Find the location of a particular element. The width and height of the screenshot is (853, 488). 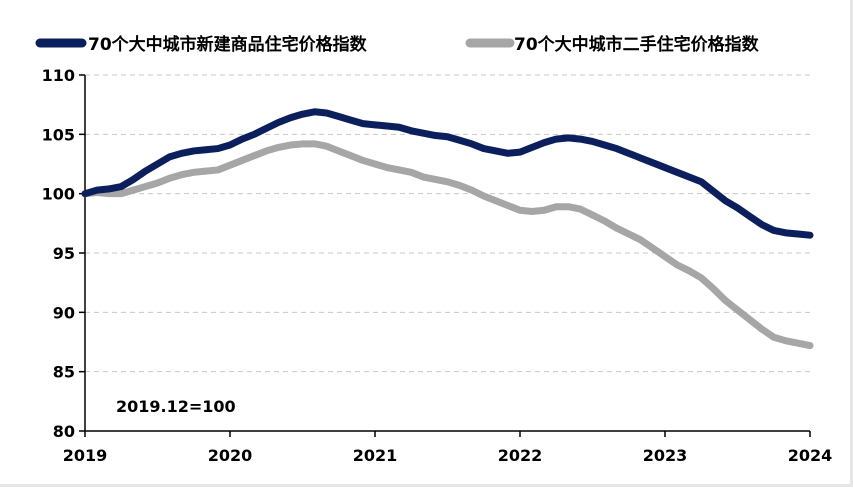

x-tick-label-2023: 2023 is located at coordinates (665, 455).